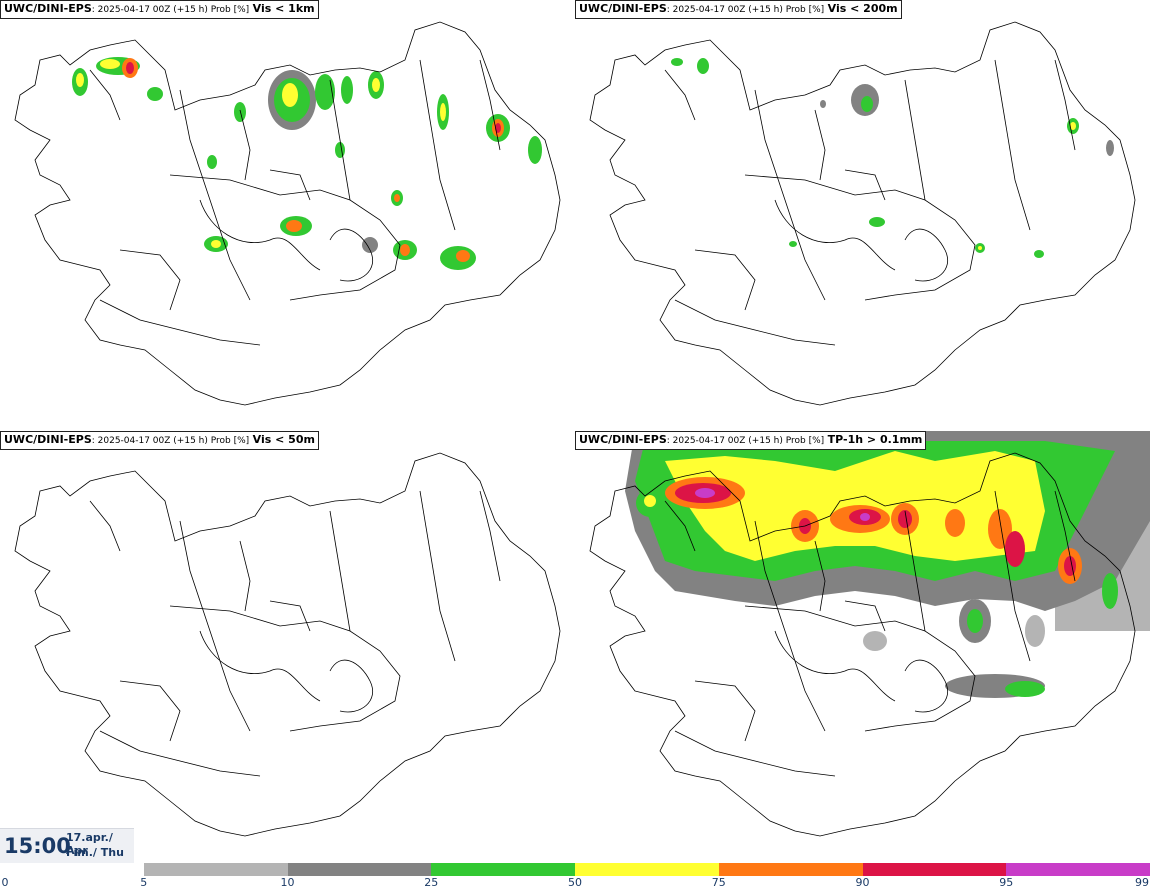  I want to click on colorbar-tick-label: 0, so click(5, 882).